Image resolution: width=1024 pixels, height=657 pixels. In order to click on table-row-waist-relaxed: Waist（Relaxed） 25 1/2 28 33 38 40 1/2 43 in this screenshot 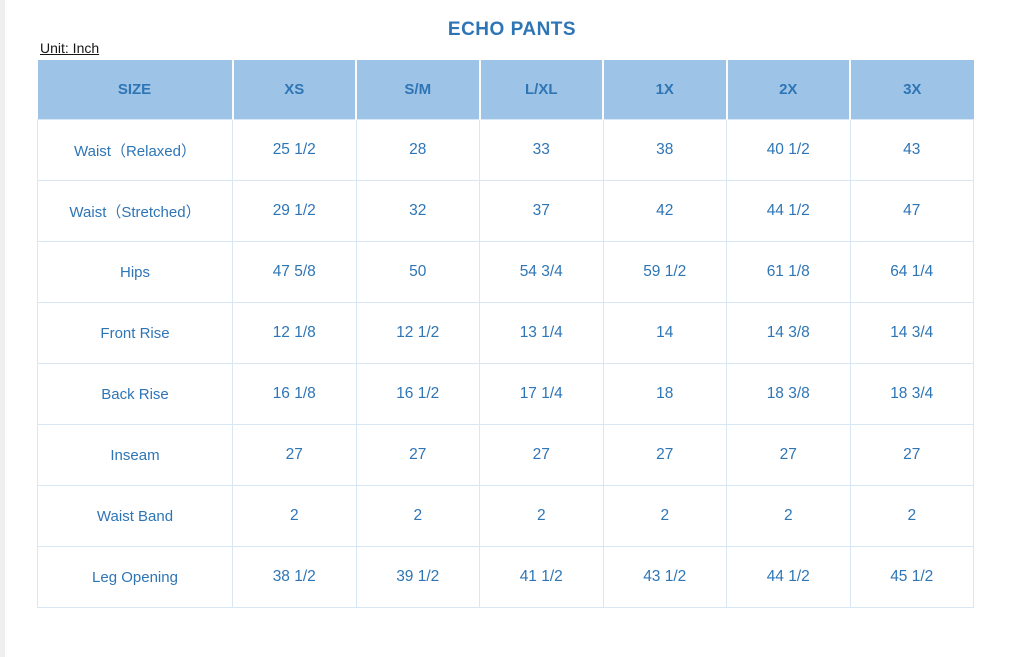, I will do `click(505, 150)`.